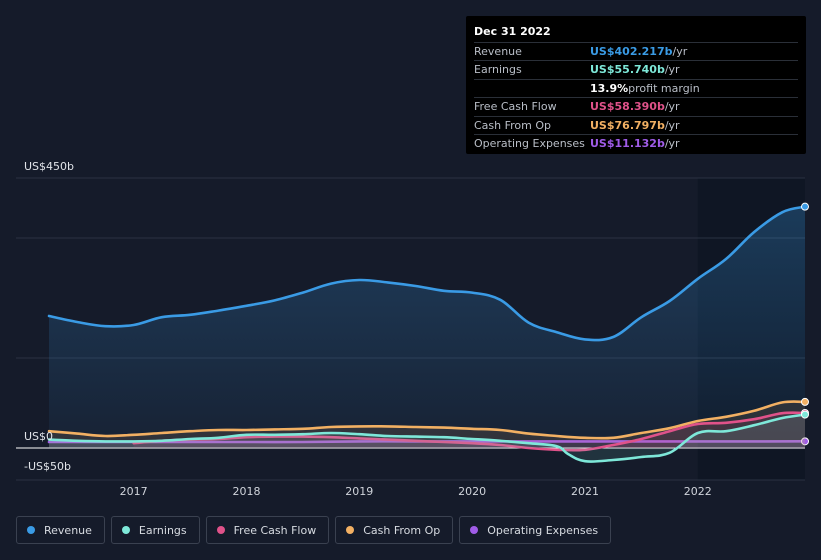  Describe the element at coordinates (498, 51) in the screenshot. I see `tooltip-row-label: Revenue` at that location.